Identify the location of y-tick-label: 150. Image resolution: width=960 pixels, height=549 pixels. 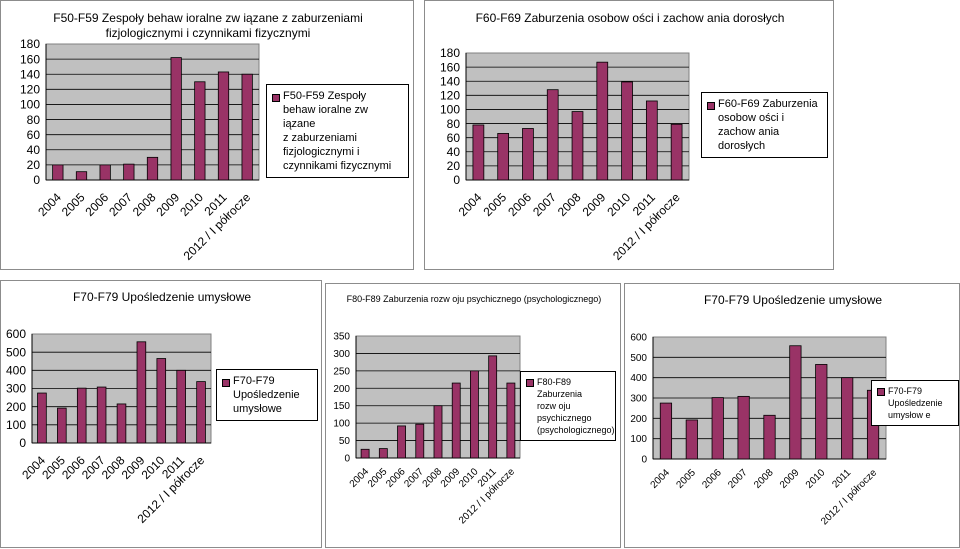
(341, 406).